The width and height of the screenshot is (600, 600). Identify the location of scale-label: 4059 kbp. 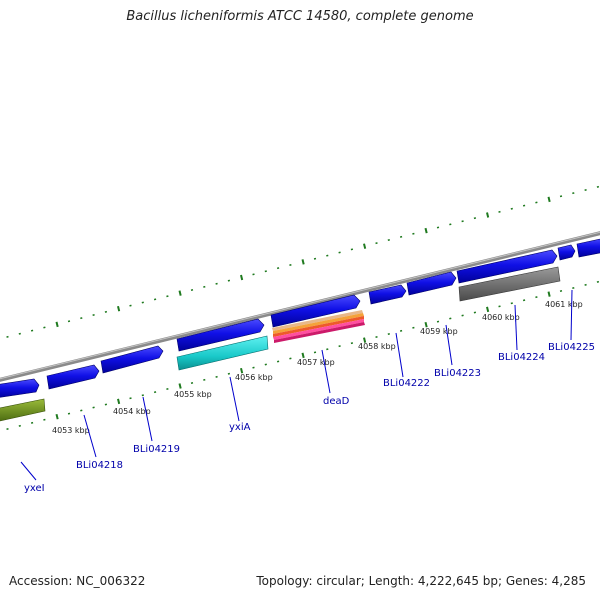
(439, 331).